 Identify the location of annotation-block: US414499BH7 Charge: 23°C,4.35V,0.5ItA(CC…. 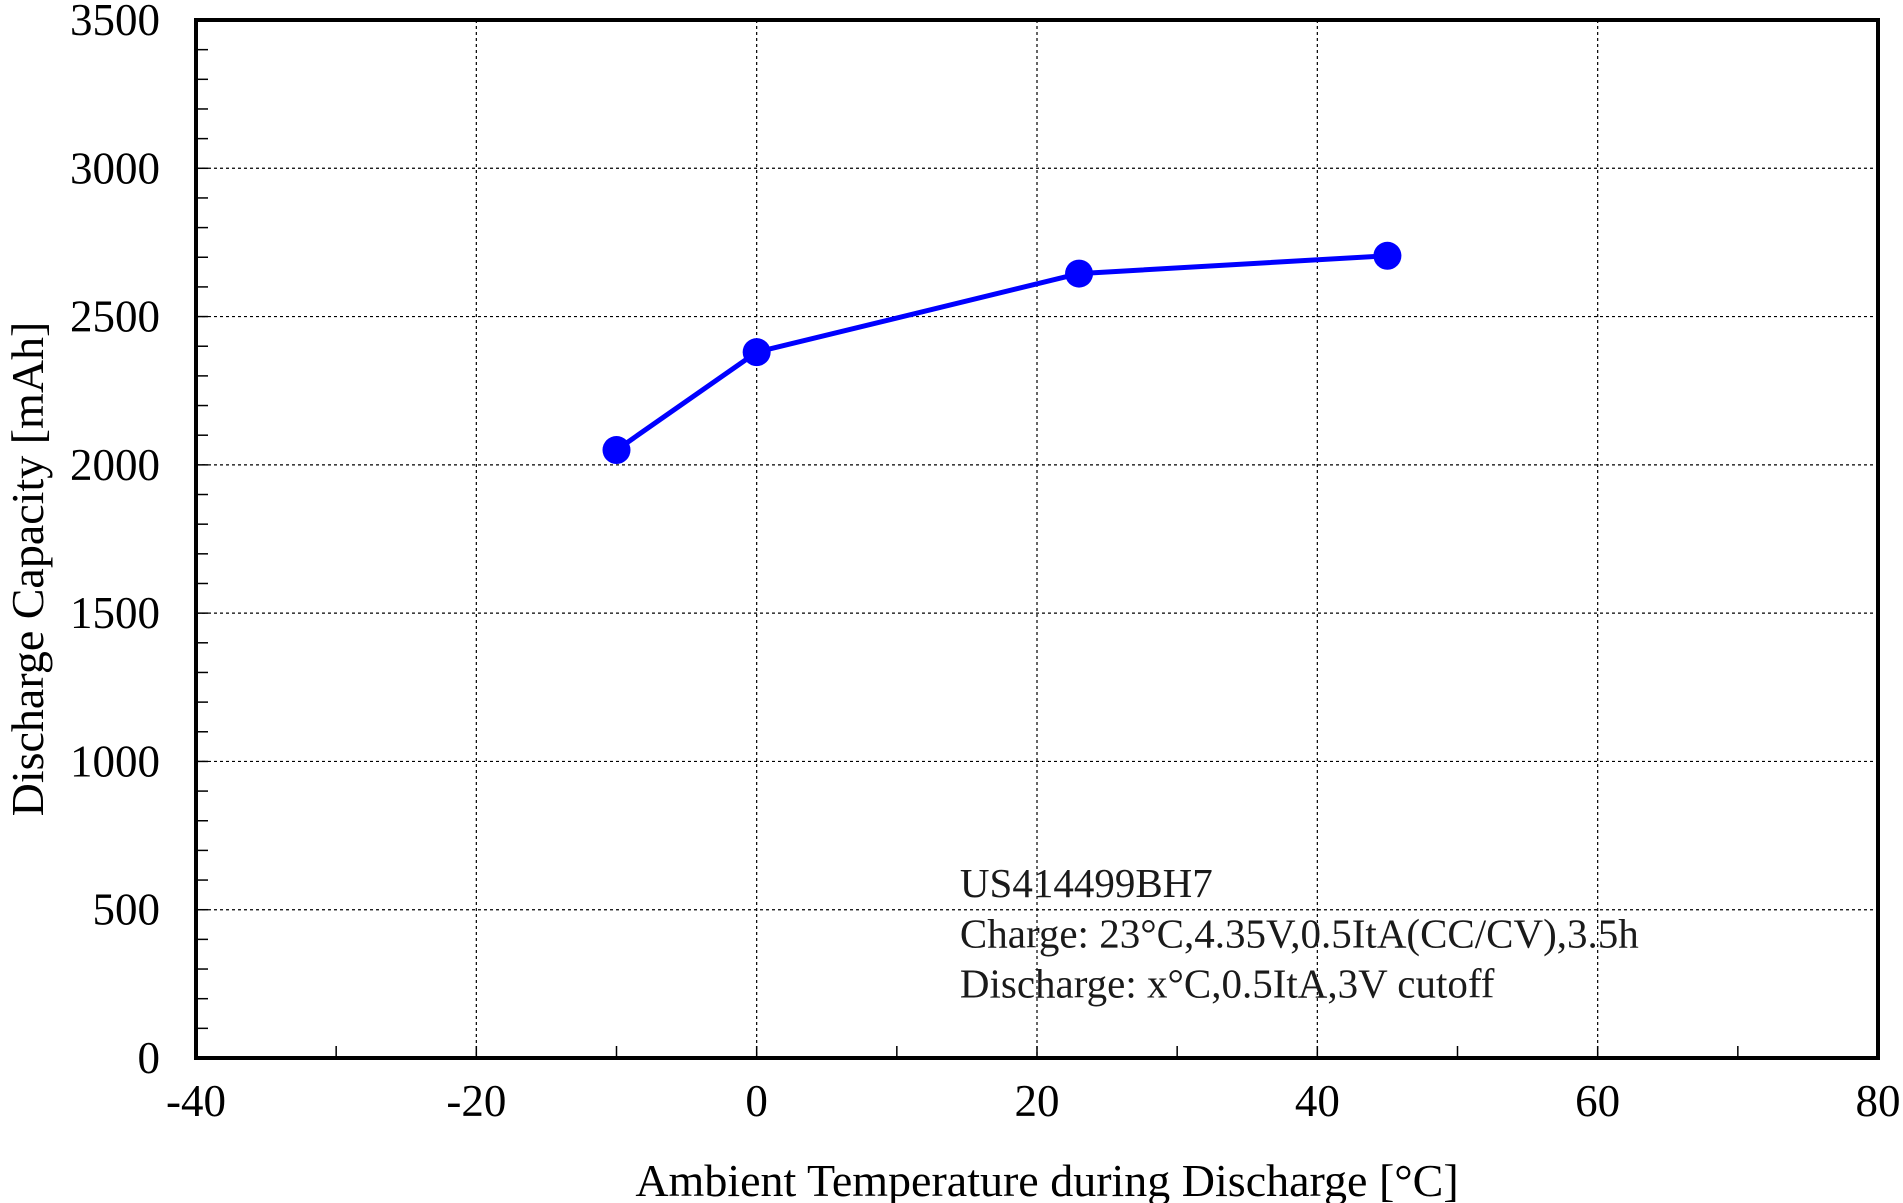
(1299, 933).